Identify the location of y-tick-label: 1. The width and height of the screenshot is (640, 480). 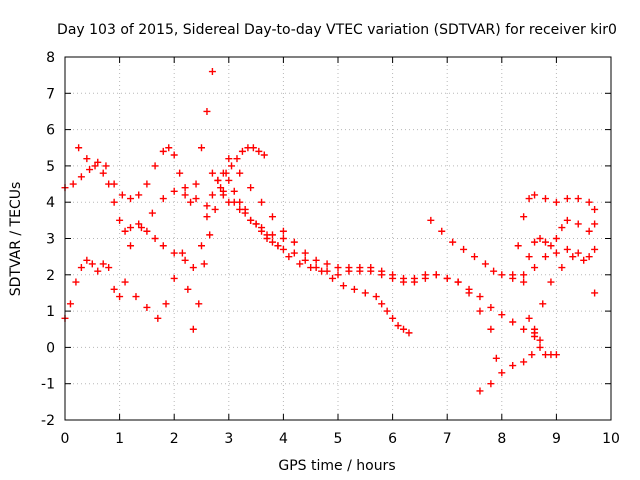
(50, 312).